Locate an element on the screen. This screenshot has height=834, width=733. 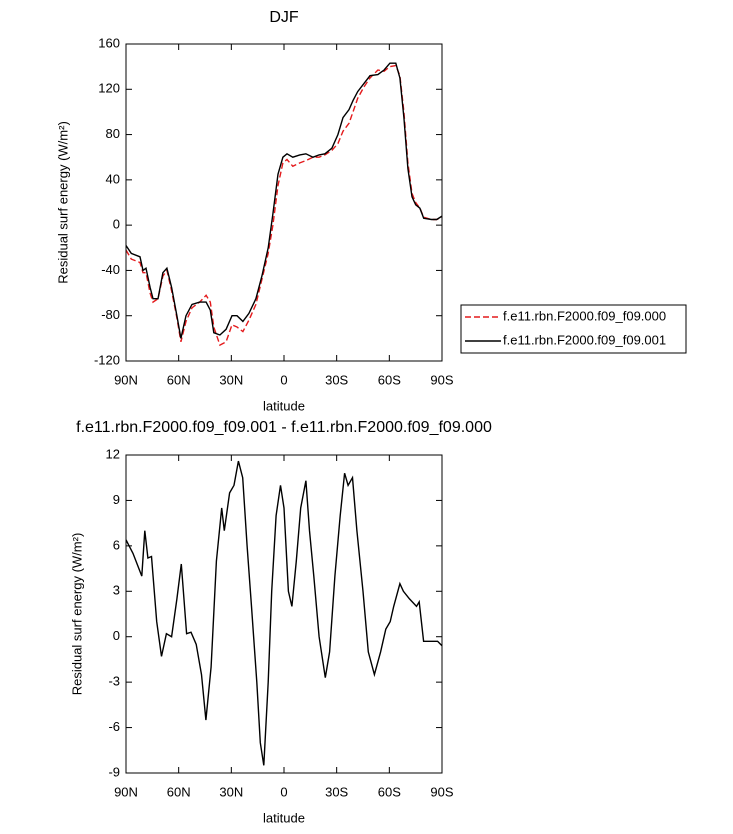
y-tick-label: 3 is located at coordinates (116, 590).